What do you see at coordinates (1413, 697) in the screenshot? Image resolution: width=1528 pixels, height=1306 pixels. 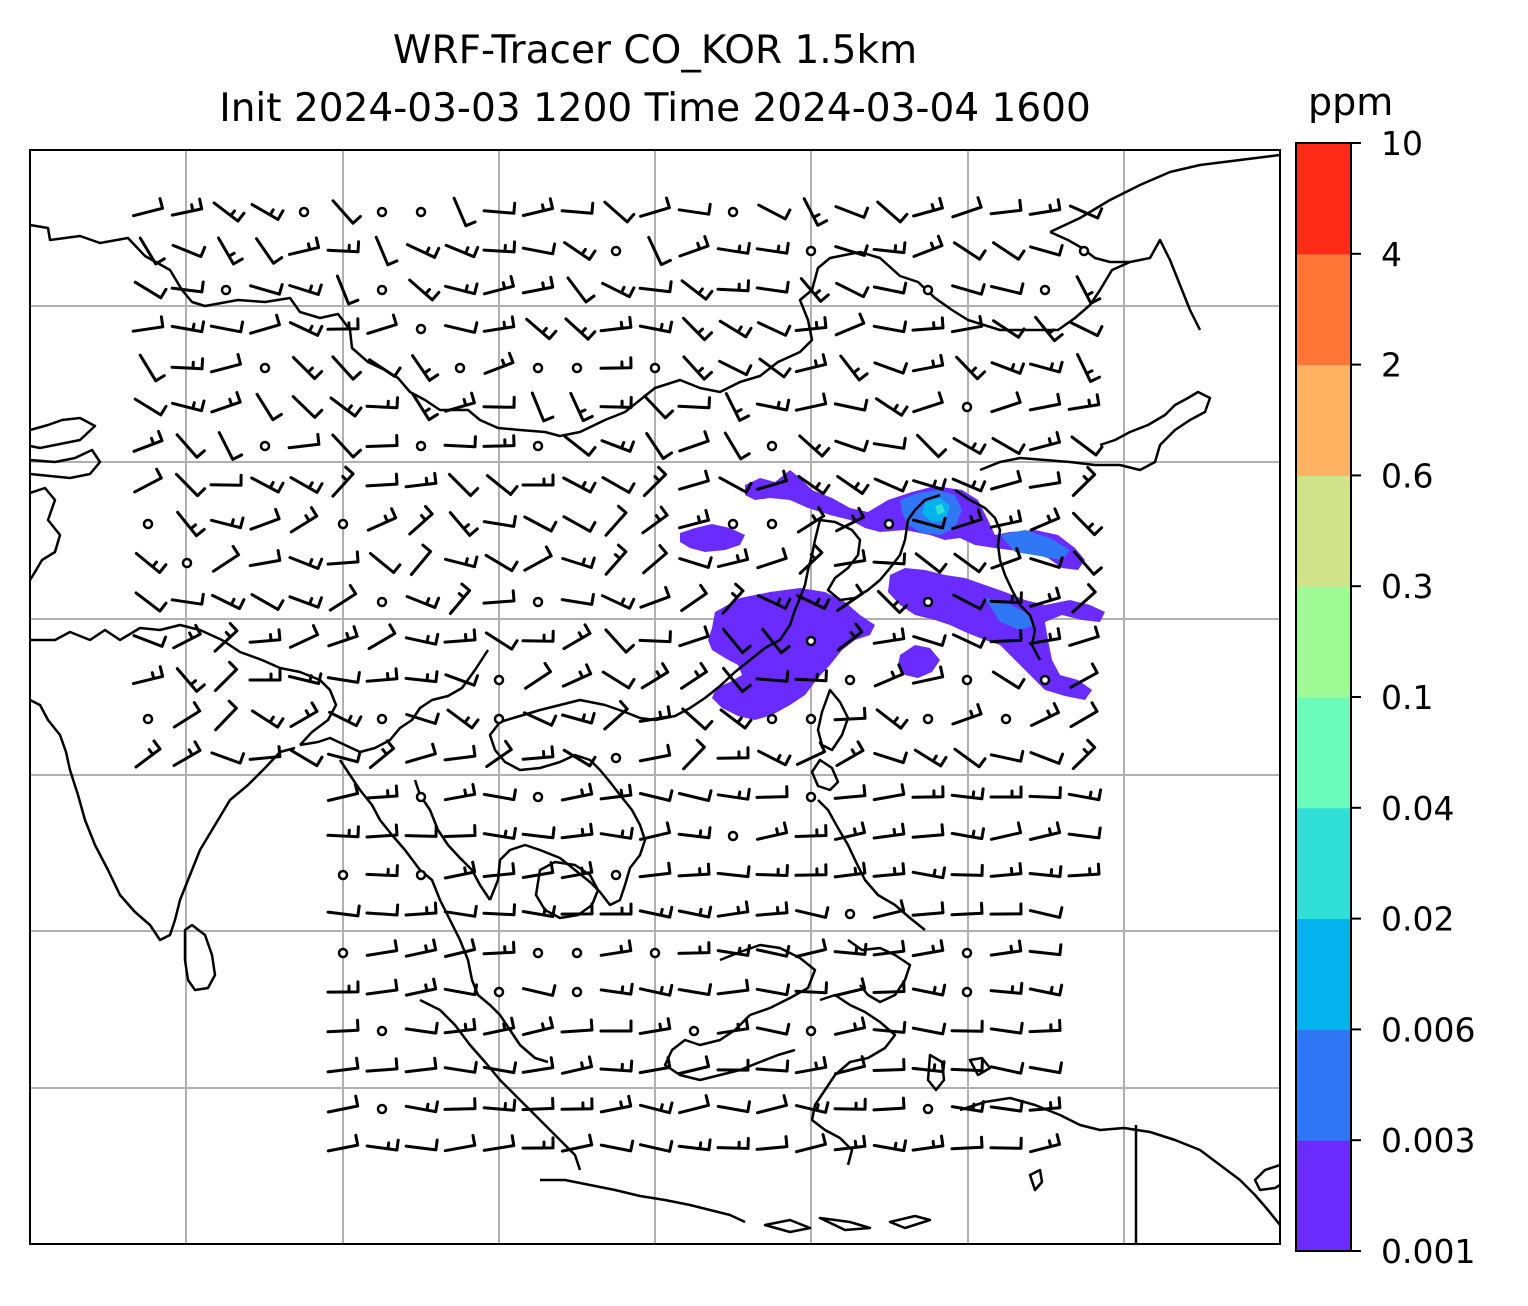 I see `colorbar-ticks: 0.001 0.003 0.006 0.02 0.04 0.1 0.3 0.6 2 4 10` at bounding box center [1413, 697].